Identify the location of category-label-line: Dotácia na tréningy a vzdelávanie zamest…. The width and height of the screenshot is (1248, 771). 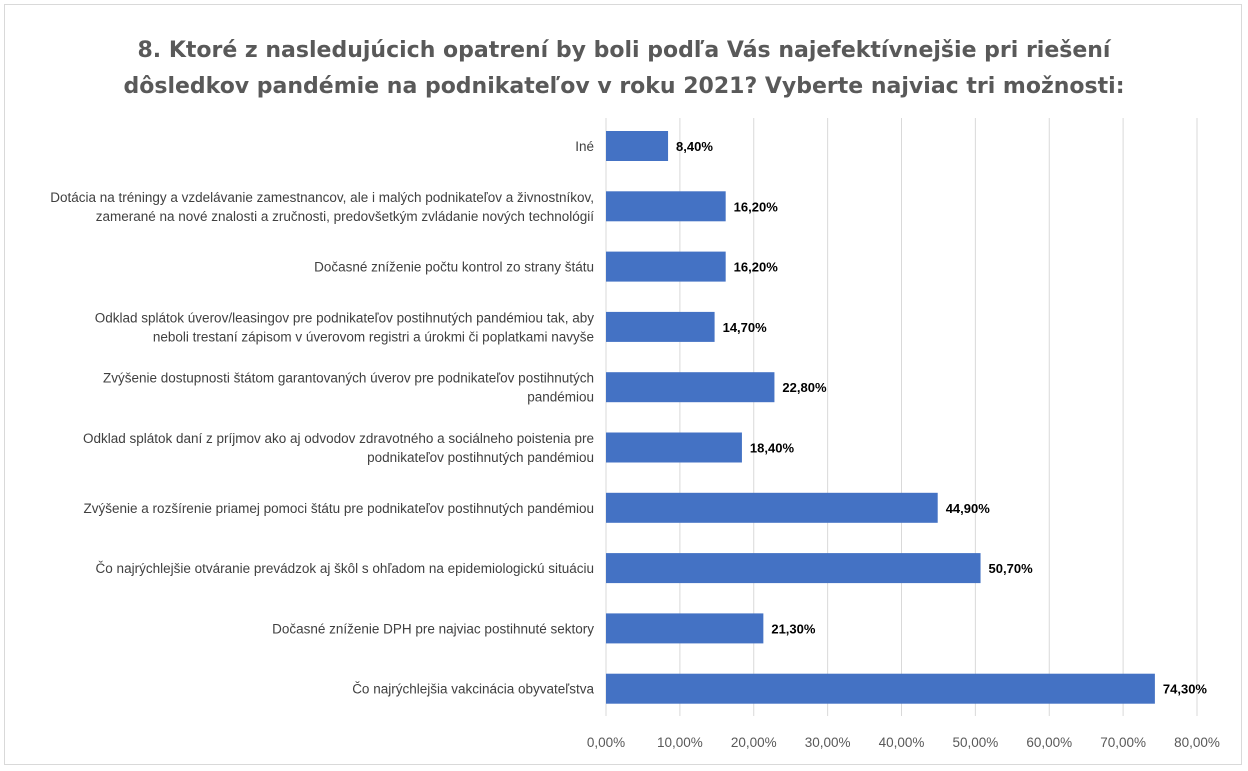
(322, 197).